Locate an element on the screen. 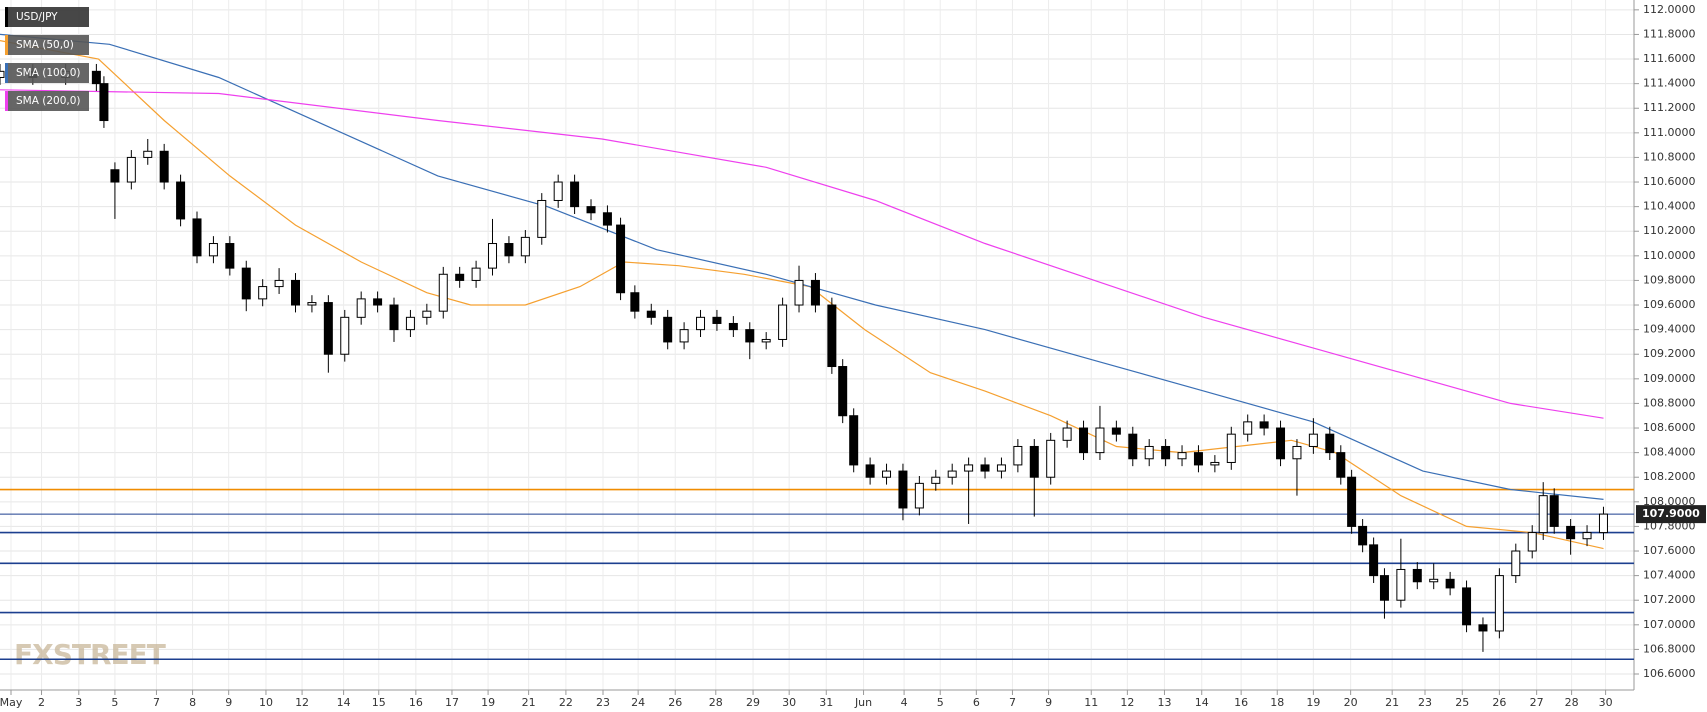 The width and height of the screenshot is (1707, 712). y-tick-label: 110.4000 is located at coordinates (1669, 206).